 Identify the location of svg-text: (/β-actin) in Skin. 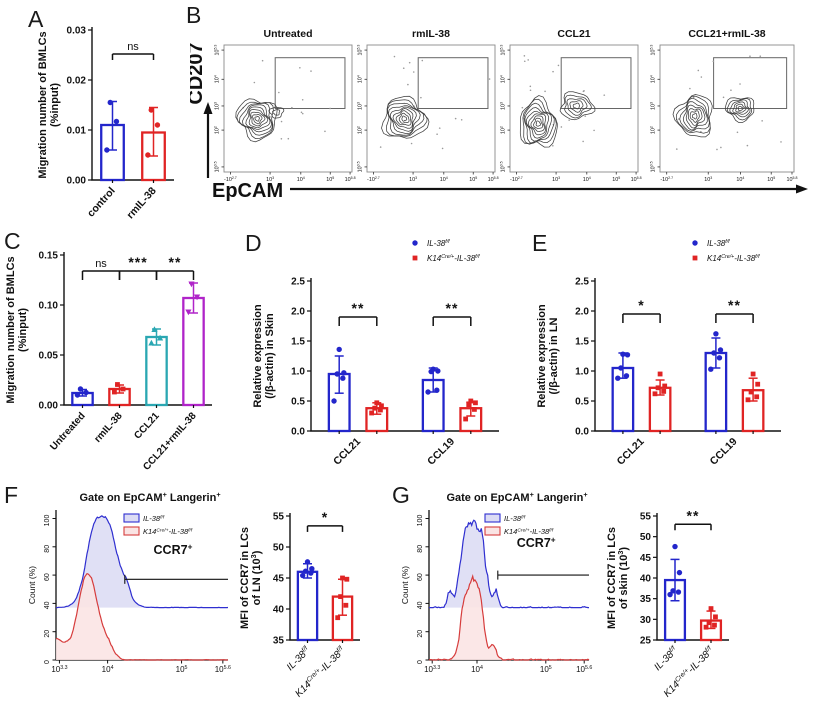
(270, 356).